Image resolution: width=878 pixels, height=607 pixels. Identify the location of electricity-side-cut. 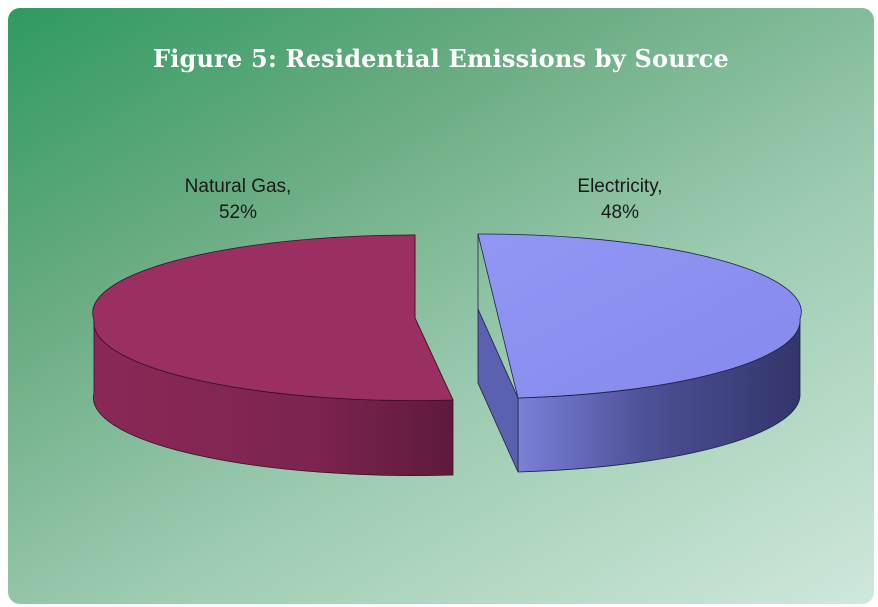
(498, 353).